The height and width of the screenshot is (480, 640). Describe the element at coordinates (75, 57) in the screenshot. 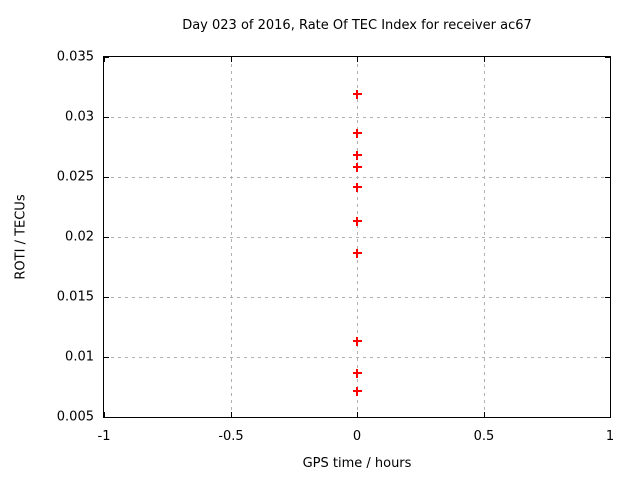

I see `y-tick-label: 0.035` at that location.